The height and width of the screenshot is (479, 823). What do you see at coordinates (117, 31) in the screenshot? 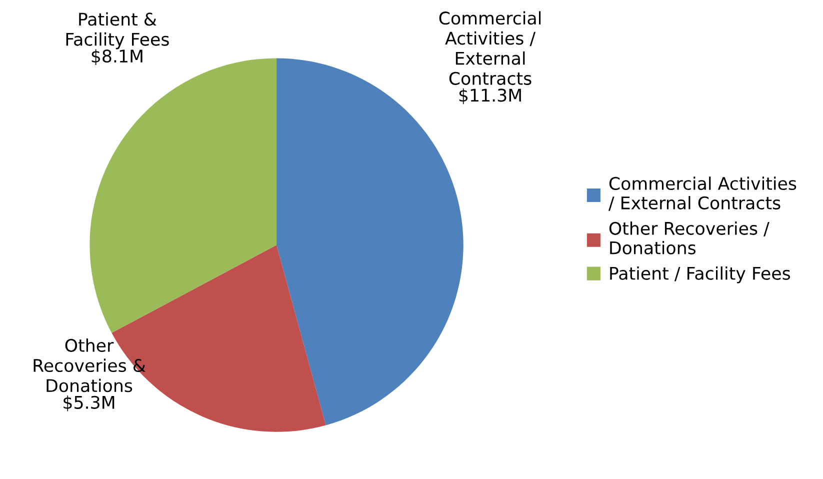
I see `text: Patient & Facility Fees` at bounding box center [117, 31].